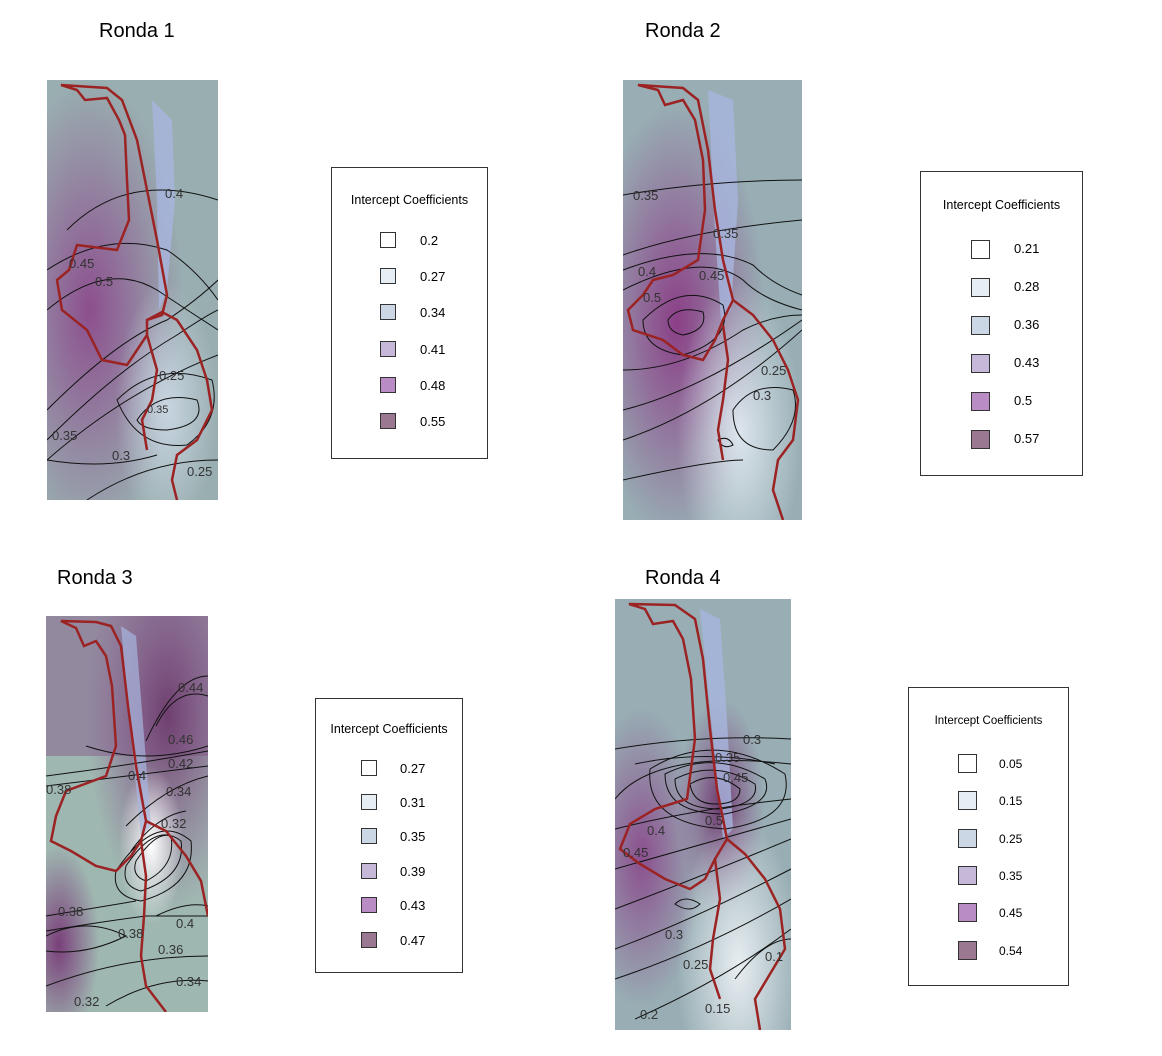 The height and width of the screenshot is (1056, 1162). What do you see at coordinates (988, 838) in the screenshot?
I see `legend-item: 0.25` at bounding box center [988, 838].